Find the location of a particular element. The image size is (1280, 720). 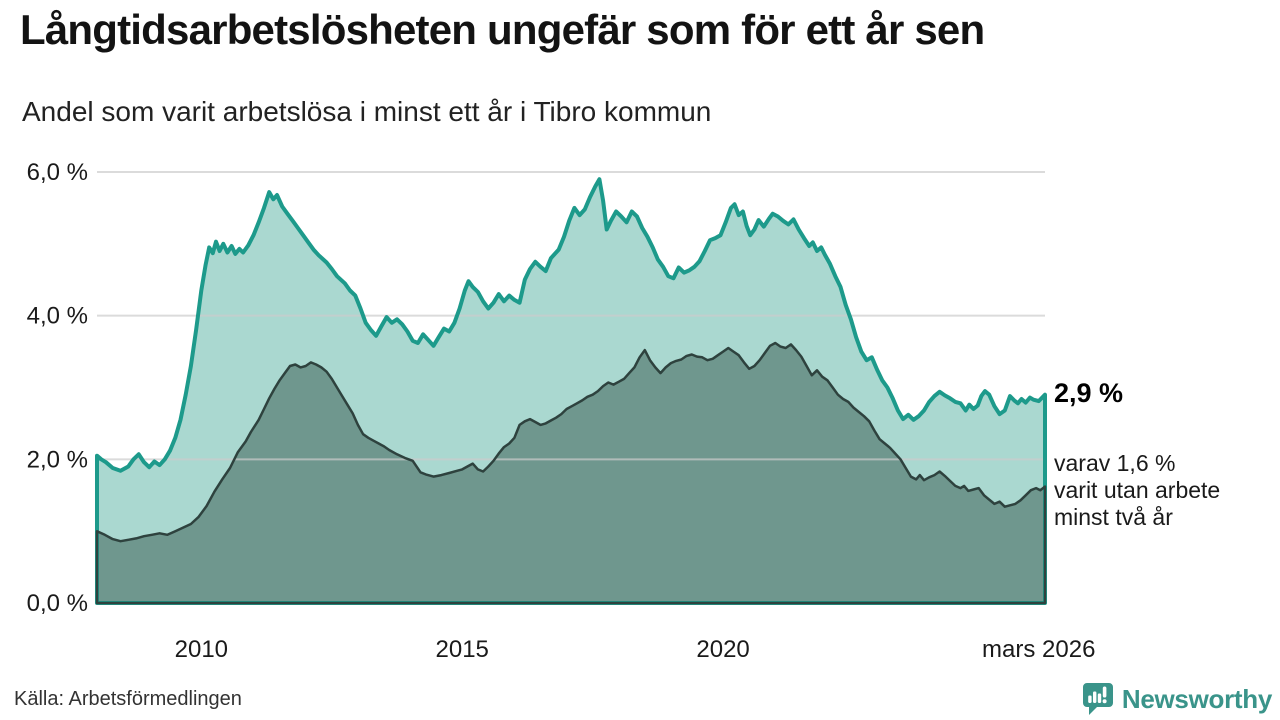

y-tick-label: 0,0 % is located at coordinates (57, 603).